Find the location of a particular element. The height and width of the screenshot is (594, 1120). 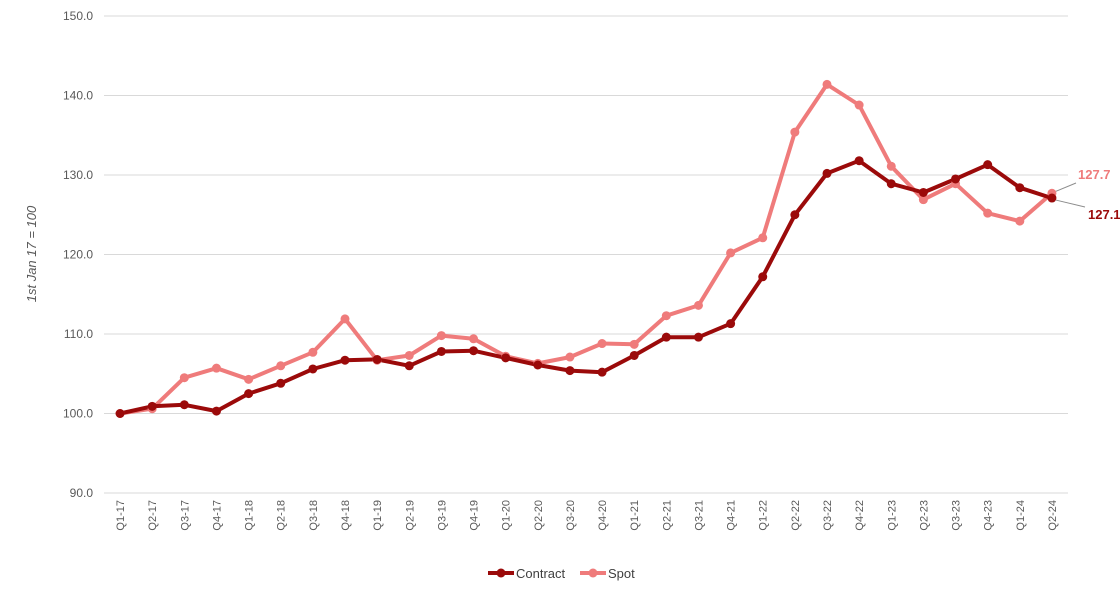

x-tick-label: Q2-22 is located at coordinates (796, 515).